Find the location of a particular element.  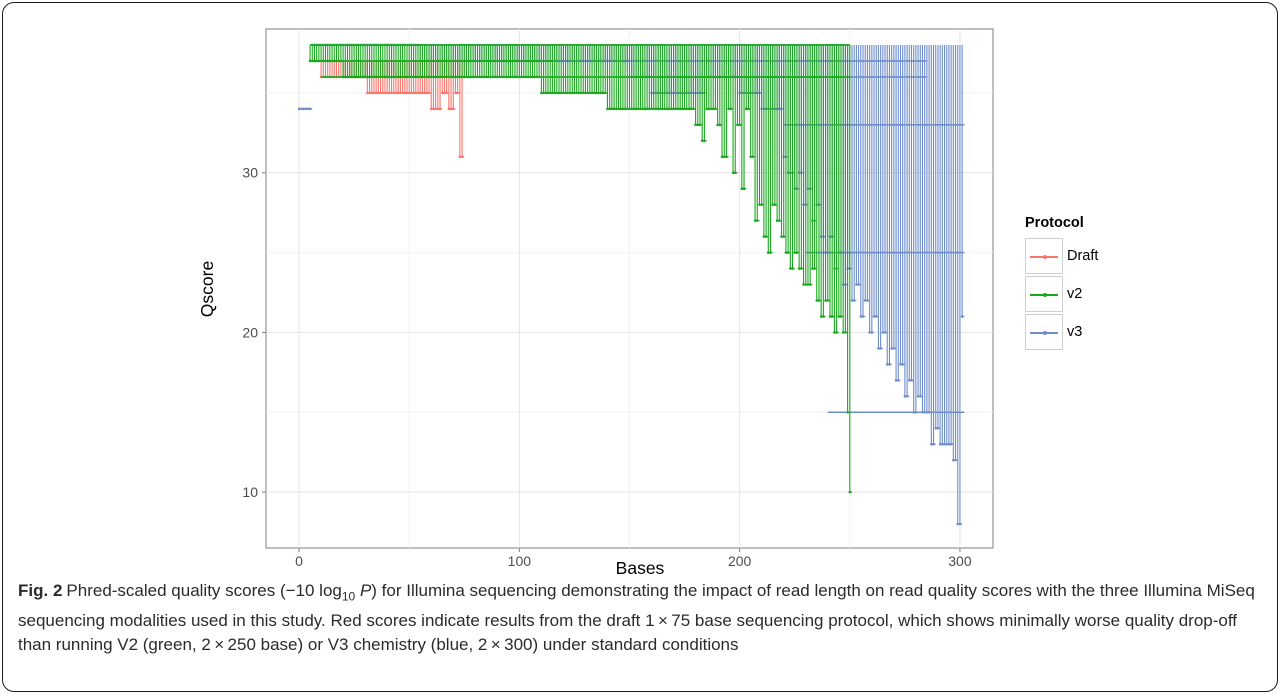

legend-title: Protocol is located at coordinates (1054, 223).